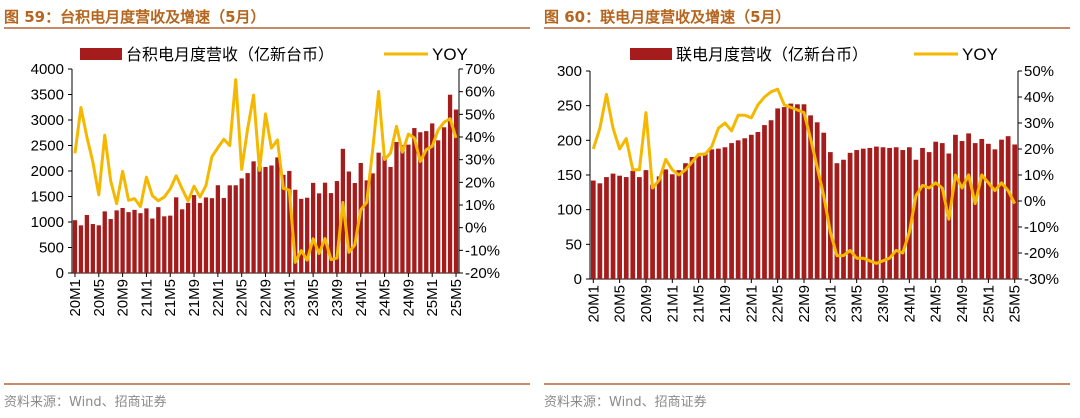  I want to click on left-tick-label: 3000, so click(47, 120).